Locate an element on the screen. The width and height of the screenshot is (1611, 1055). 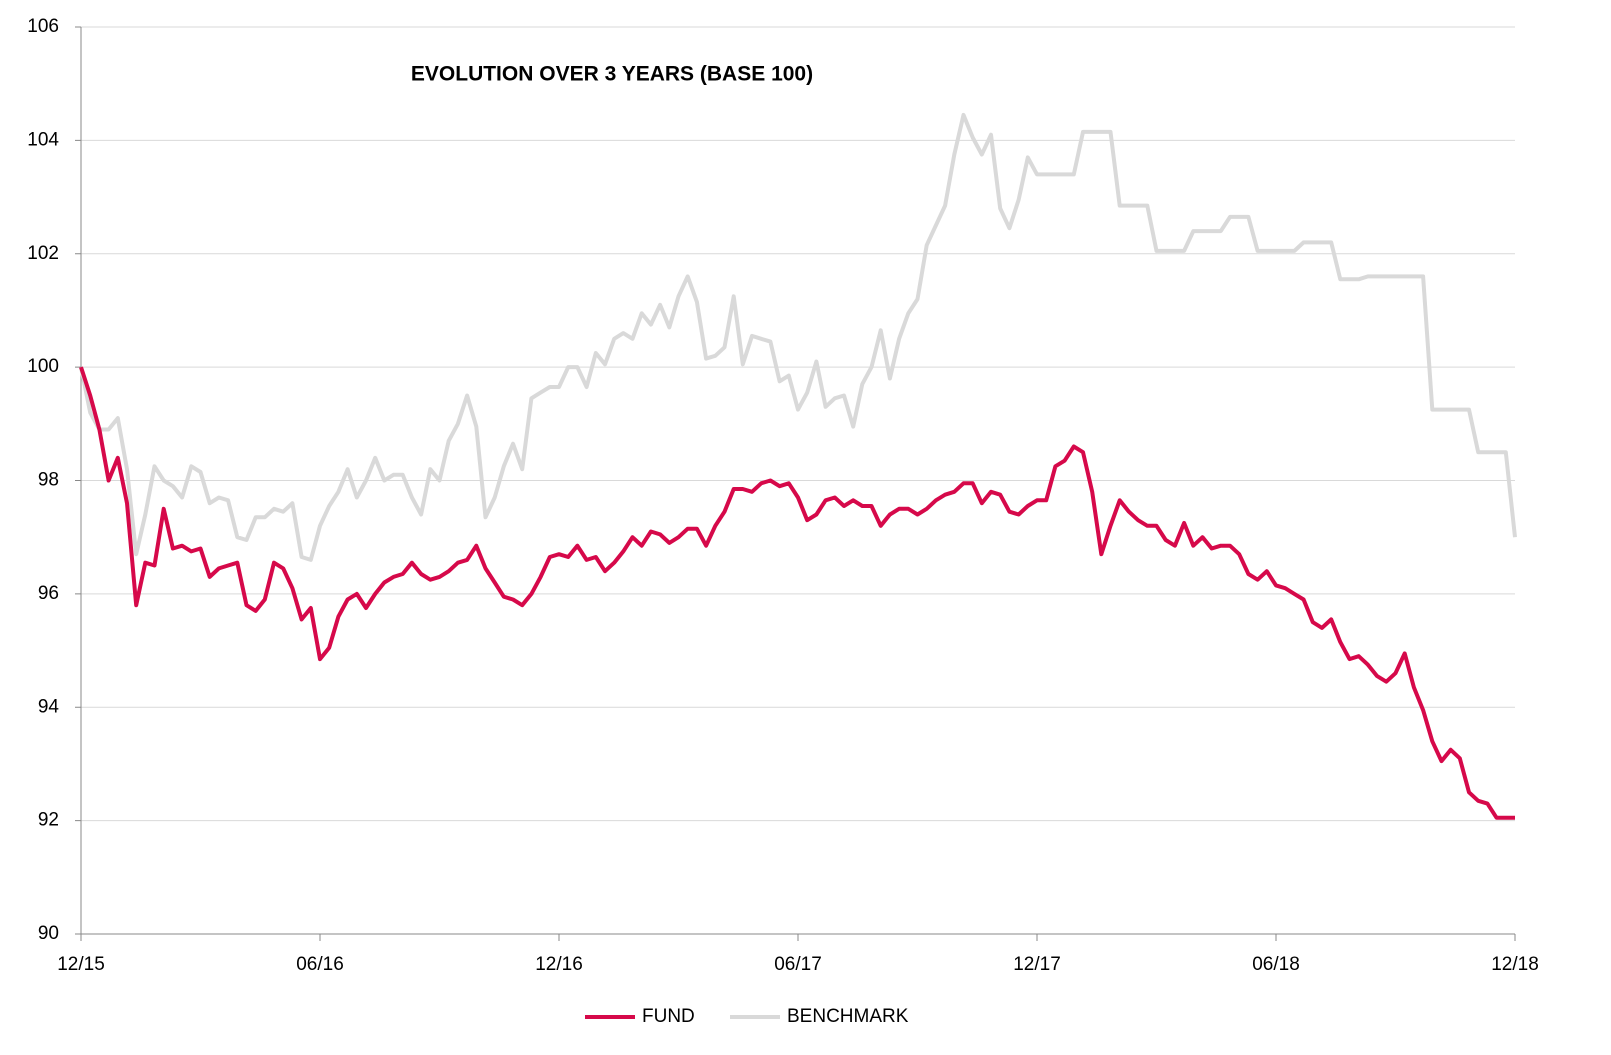
y-tick-label: 102 is located at coordinates (43, 253).